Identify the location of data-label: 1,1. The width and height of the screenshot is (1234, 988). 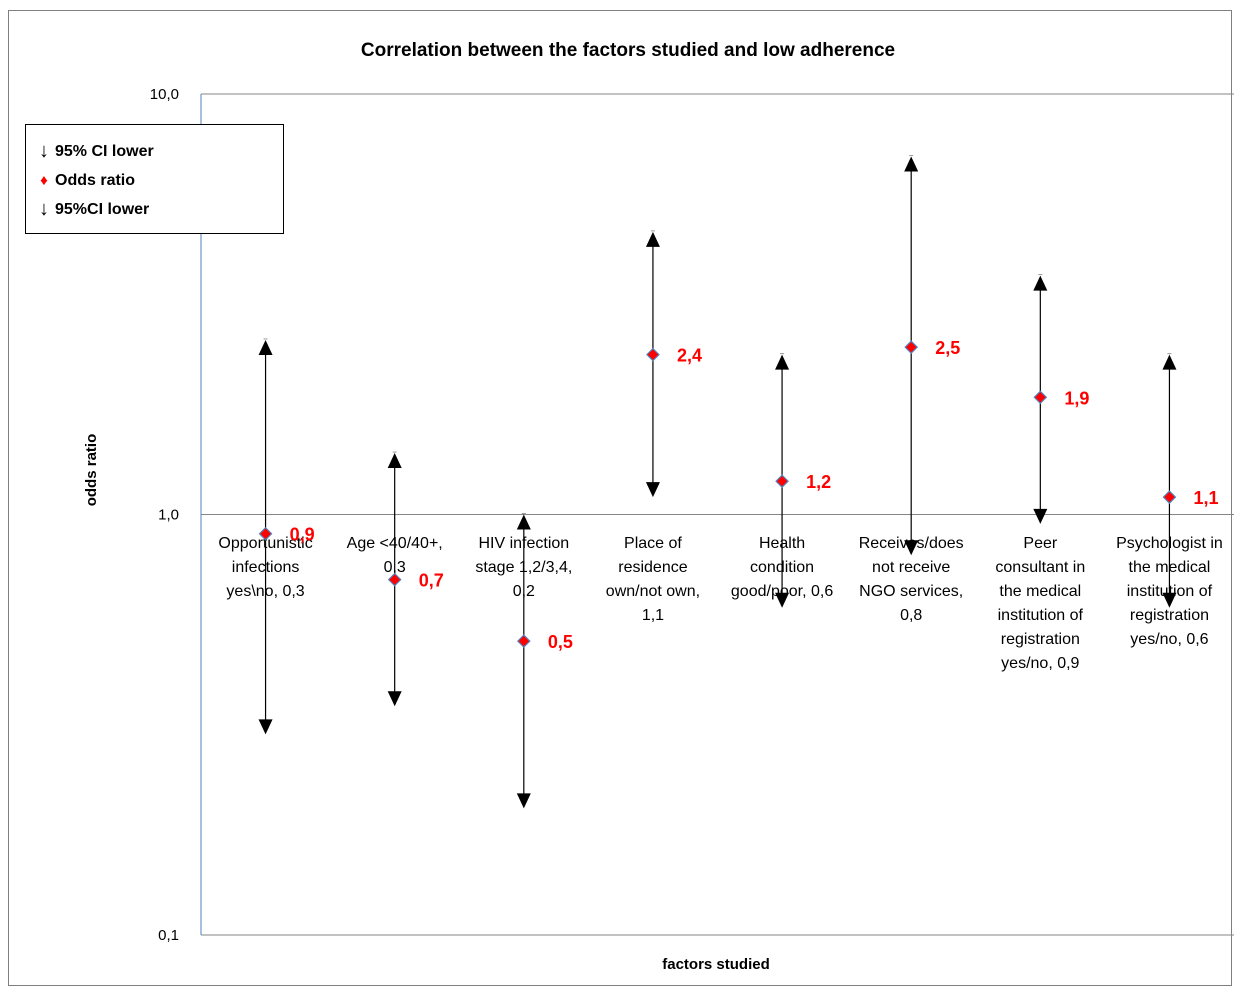
(1205, 498).